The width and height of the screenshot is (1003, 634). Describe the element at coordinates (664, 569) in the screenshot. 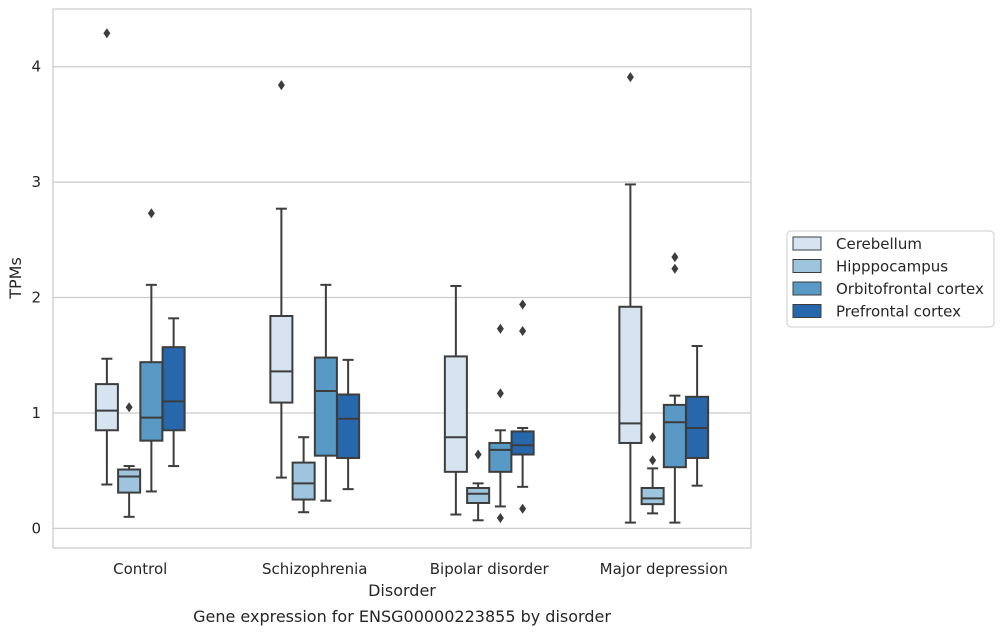

I see `x-tick-label: Major depression` at that location.